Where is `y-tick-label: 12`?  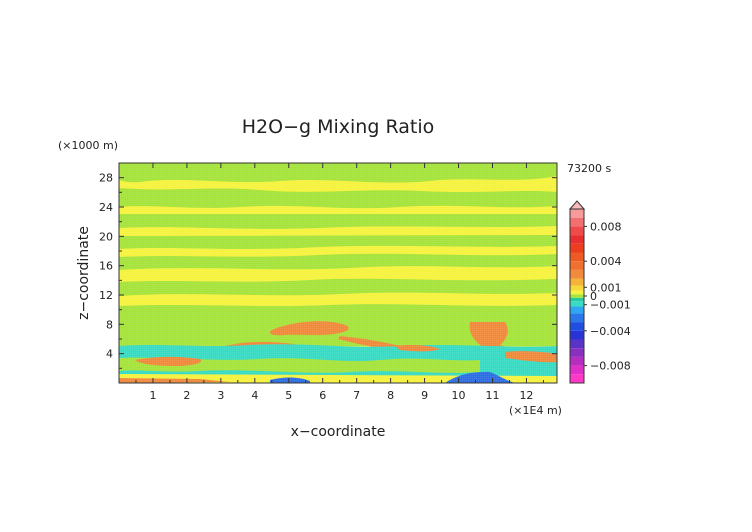
y-tick-label: 12 is located at coordinates (106, 295).